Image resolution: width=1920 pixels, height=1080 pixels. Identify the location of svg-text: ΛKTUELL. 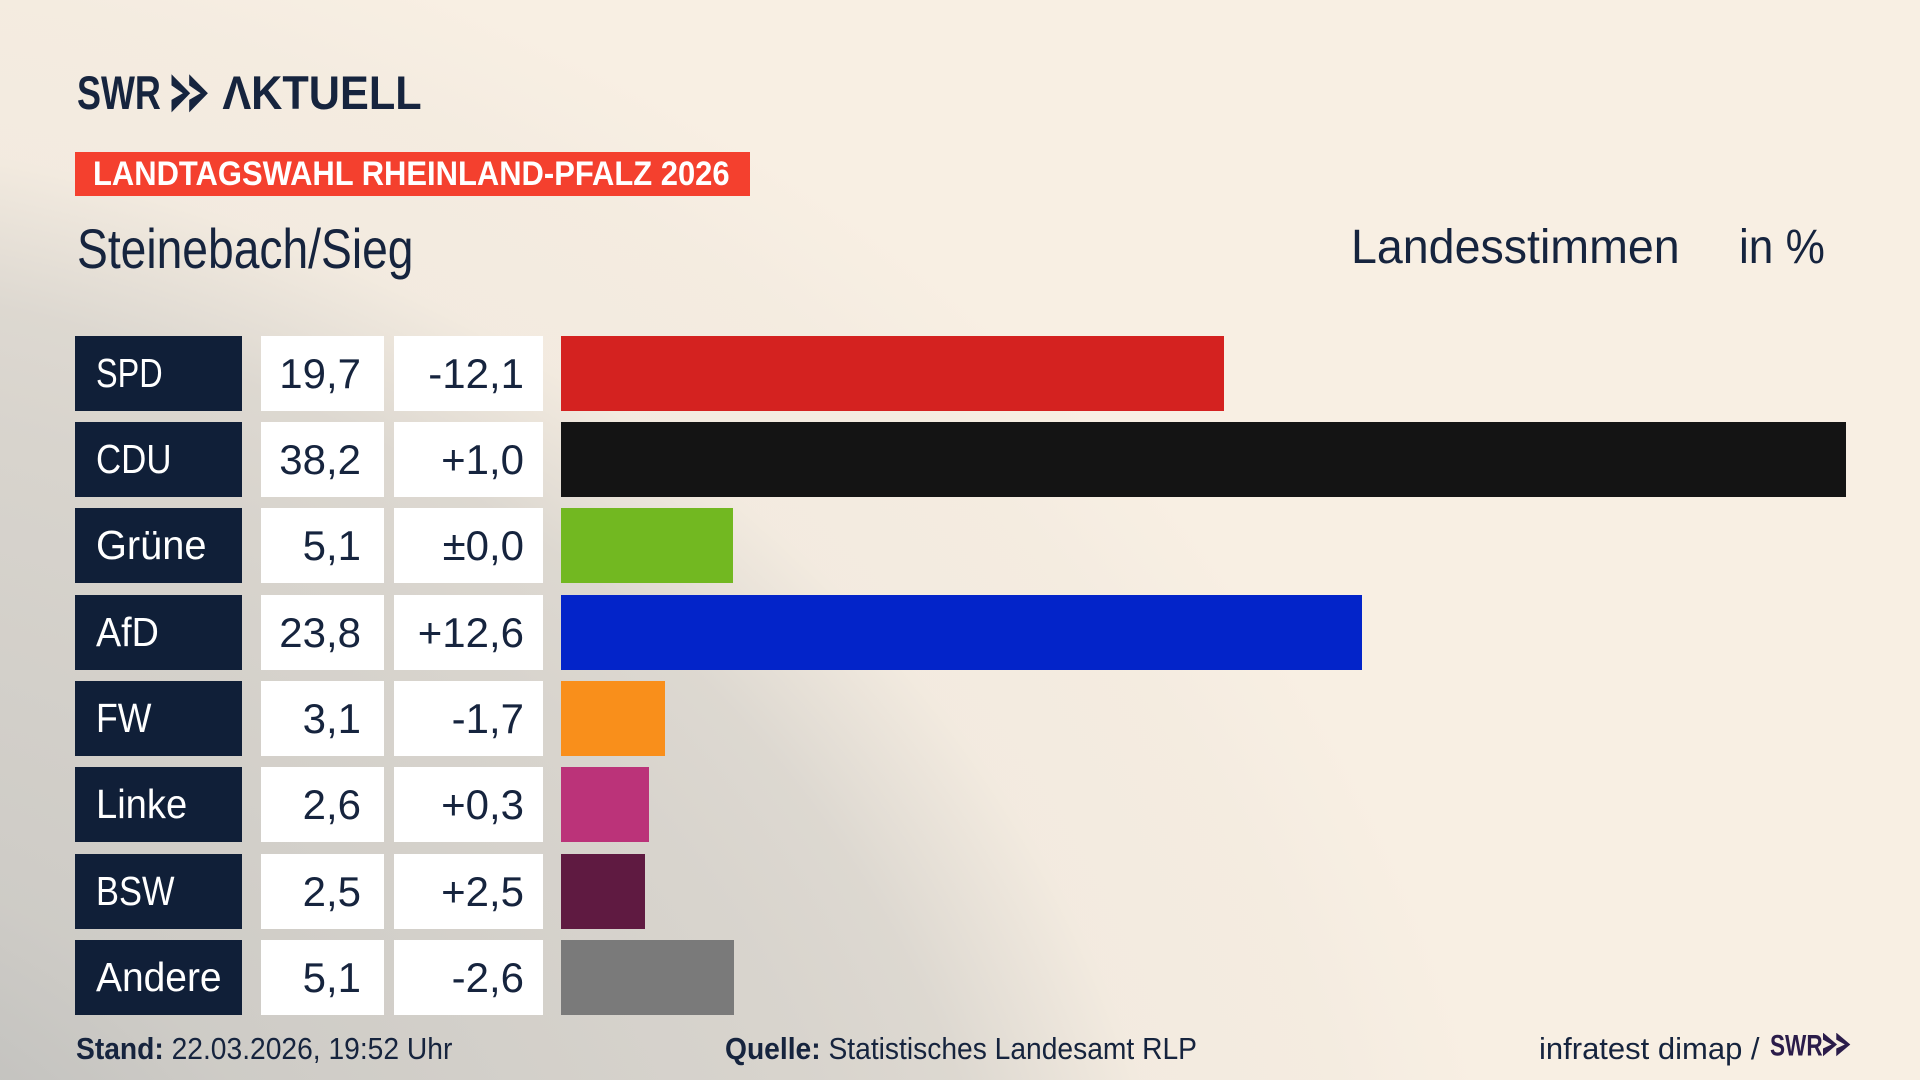
(321, 93).